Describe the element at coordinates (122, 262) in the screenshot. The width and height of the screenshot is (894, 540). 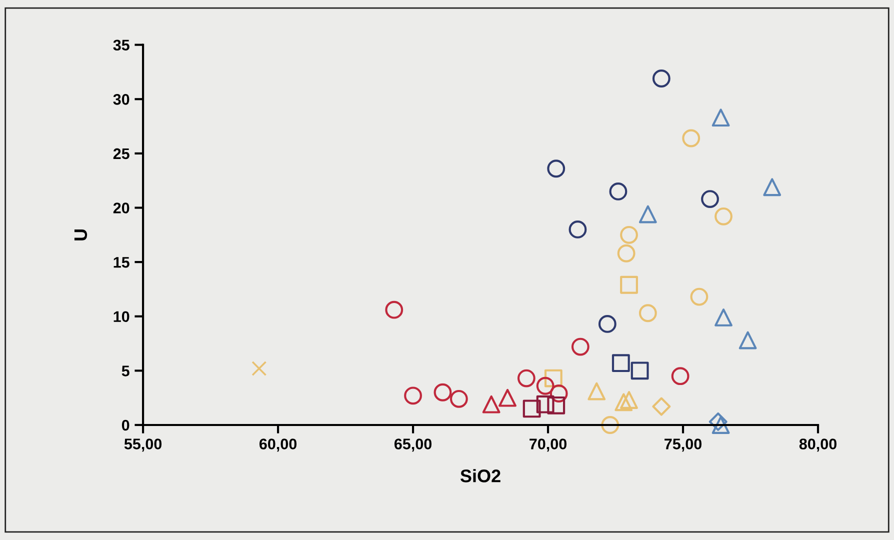
I see `y-tick-label: 15` at that location.